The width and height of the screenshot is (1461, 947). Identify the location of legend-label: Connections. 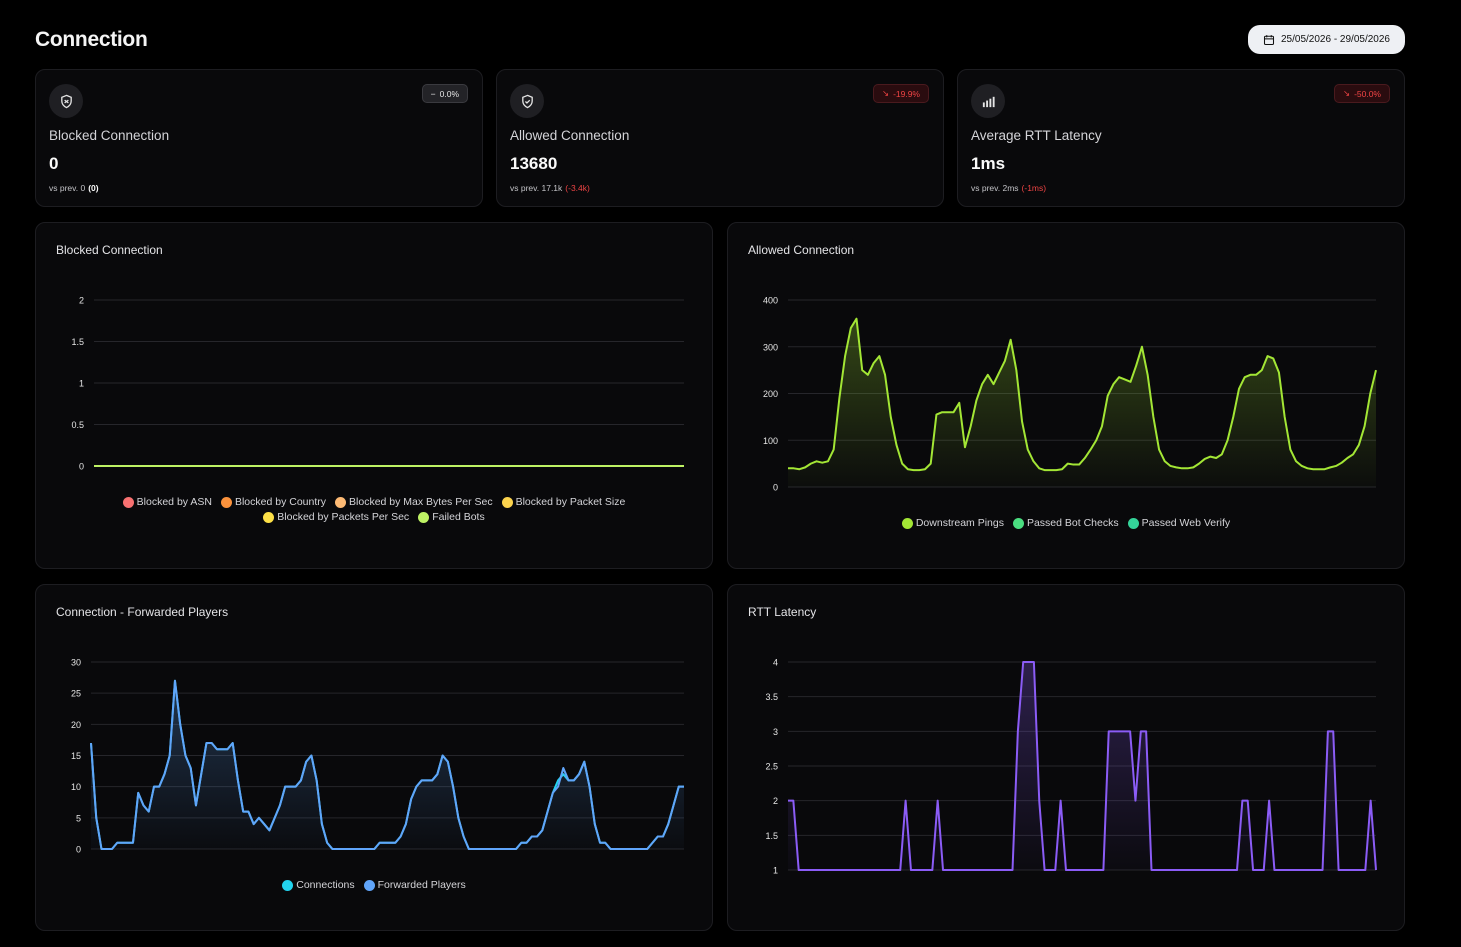
(325, 885).